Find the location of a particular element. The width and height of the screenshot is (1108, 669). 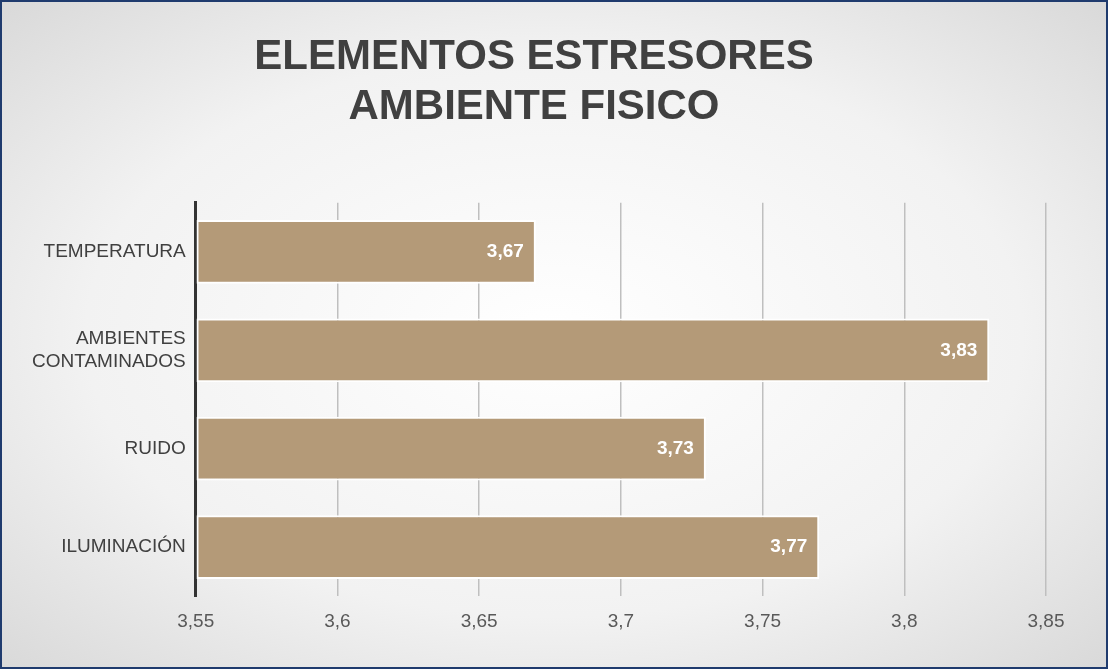

x-tick-label: 3,7 is located at coordinates (621, 620).